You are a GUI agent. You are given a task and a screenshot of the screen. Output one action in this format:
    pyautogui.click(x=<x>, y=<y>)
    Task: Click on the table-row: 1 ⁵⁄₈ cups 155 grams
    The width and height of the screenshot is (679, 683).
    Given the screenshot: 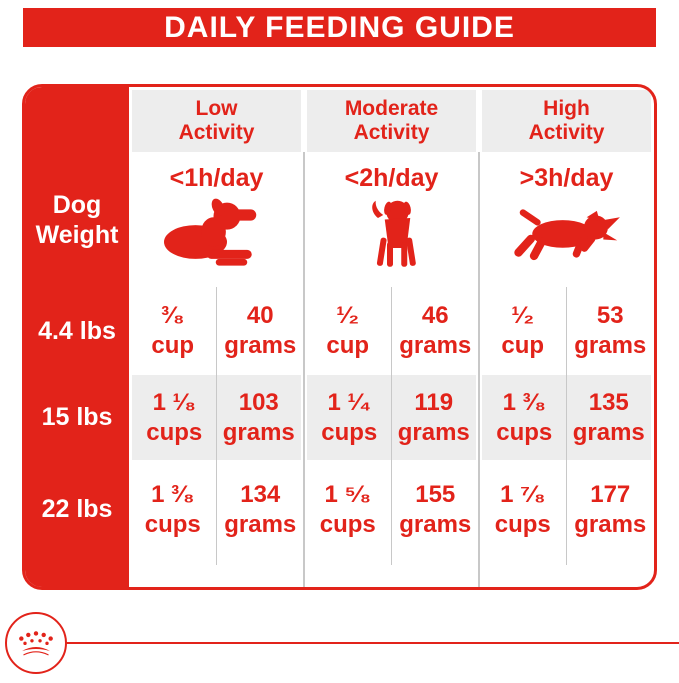 What is the action you would take?
    pyautogui.click(x=391, y=523)
    